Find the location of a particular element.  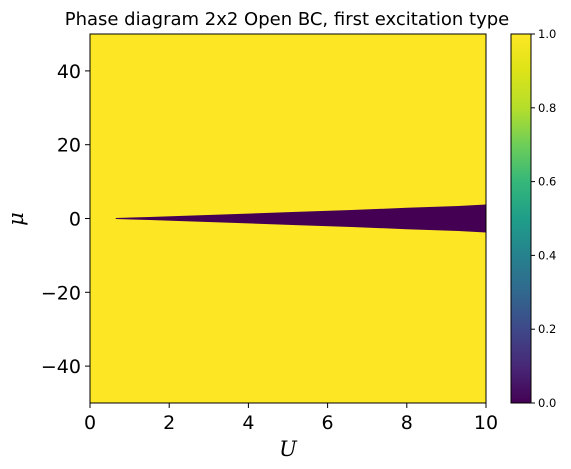

colorbar-tick-label: 0.8 is located at coordinates (547, 108).